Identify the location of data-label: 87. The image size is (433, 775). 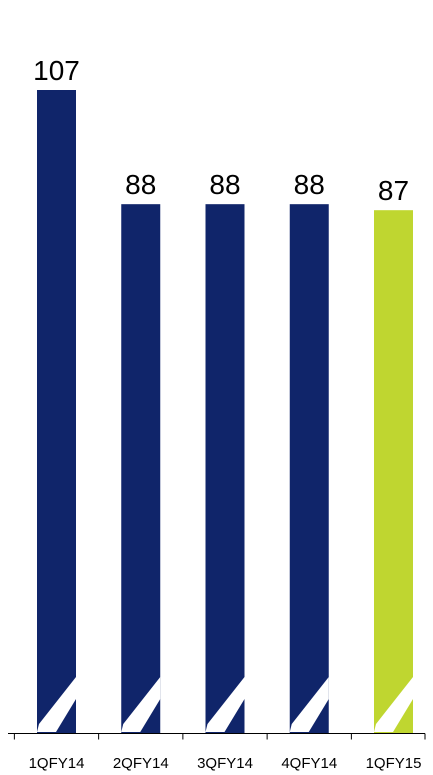
(393, 190).